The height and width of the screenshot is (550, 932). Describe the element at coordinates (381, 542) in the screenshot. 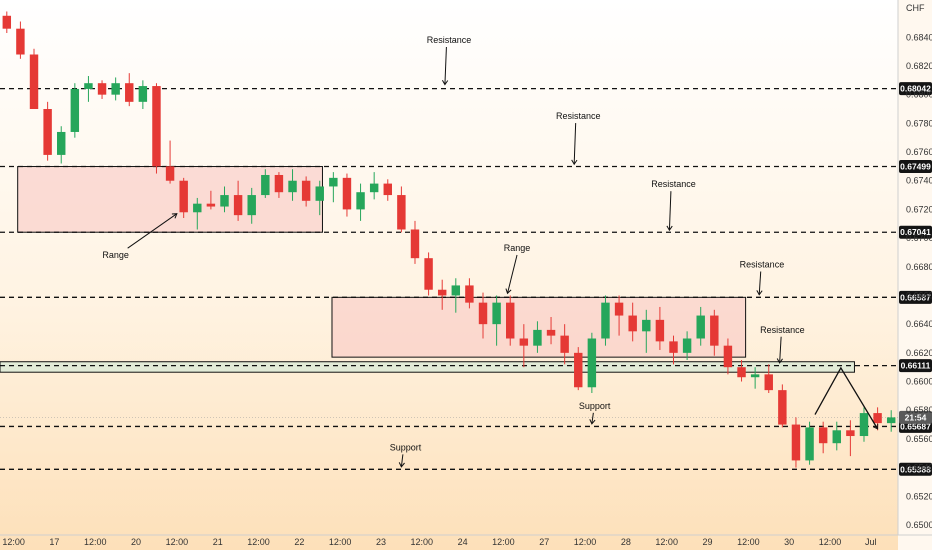

I see `x-tick-label: 23` at that location.